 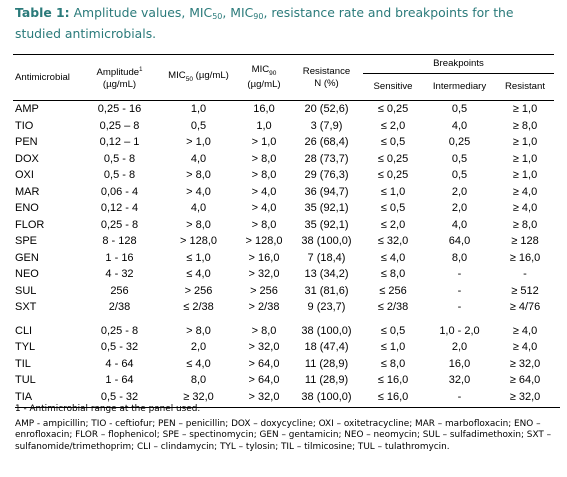 I want to click on cell-intermediary: 0,25, so click(x=459, y=142).